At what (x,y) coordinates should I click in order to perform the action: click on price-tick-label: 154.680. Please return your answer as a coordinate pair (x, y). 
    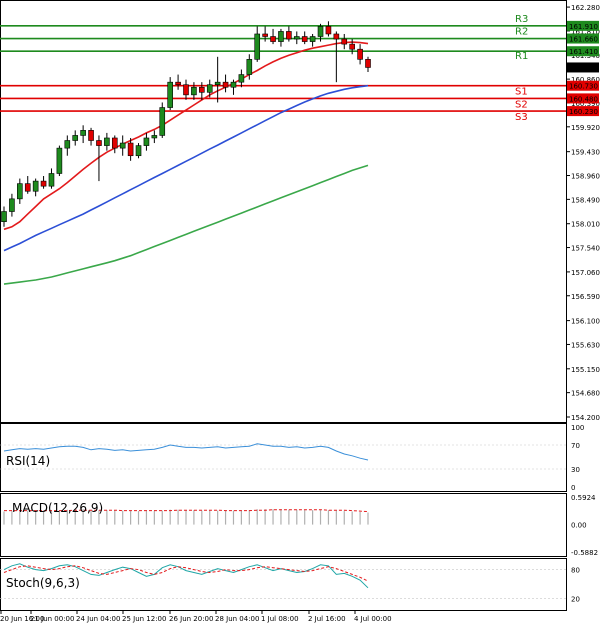
    Looking at the image, I should click on (585, 394).